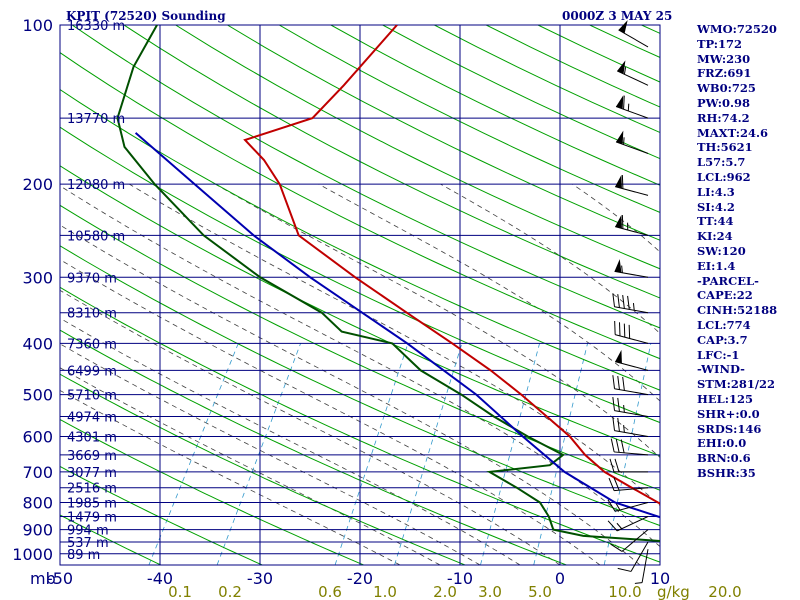 This screenshot has height=600, width=800. Describe the element at coordinates (729, 428) in the screenshot. I see `sounding-index: SRDS:146` at that location.